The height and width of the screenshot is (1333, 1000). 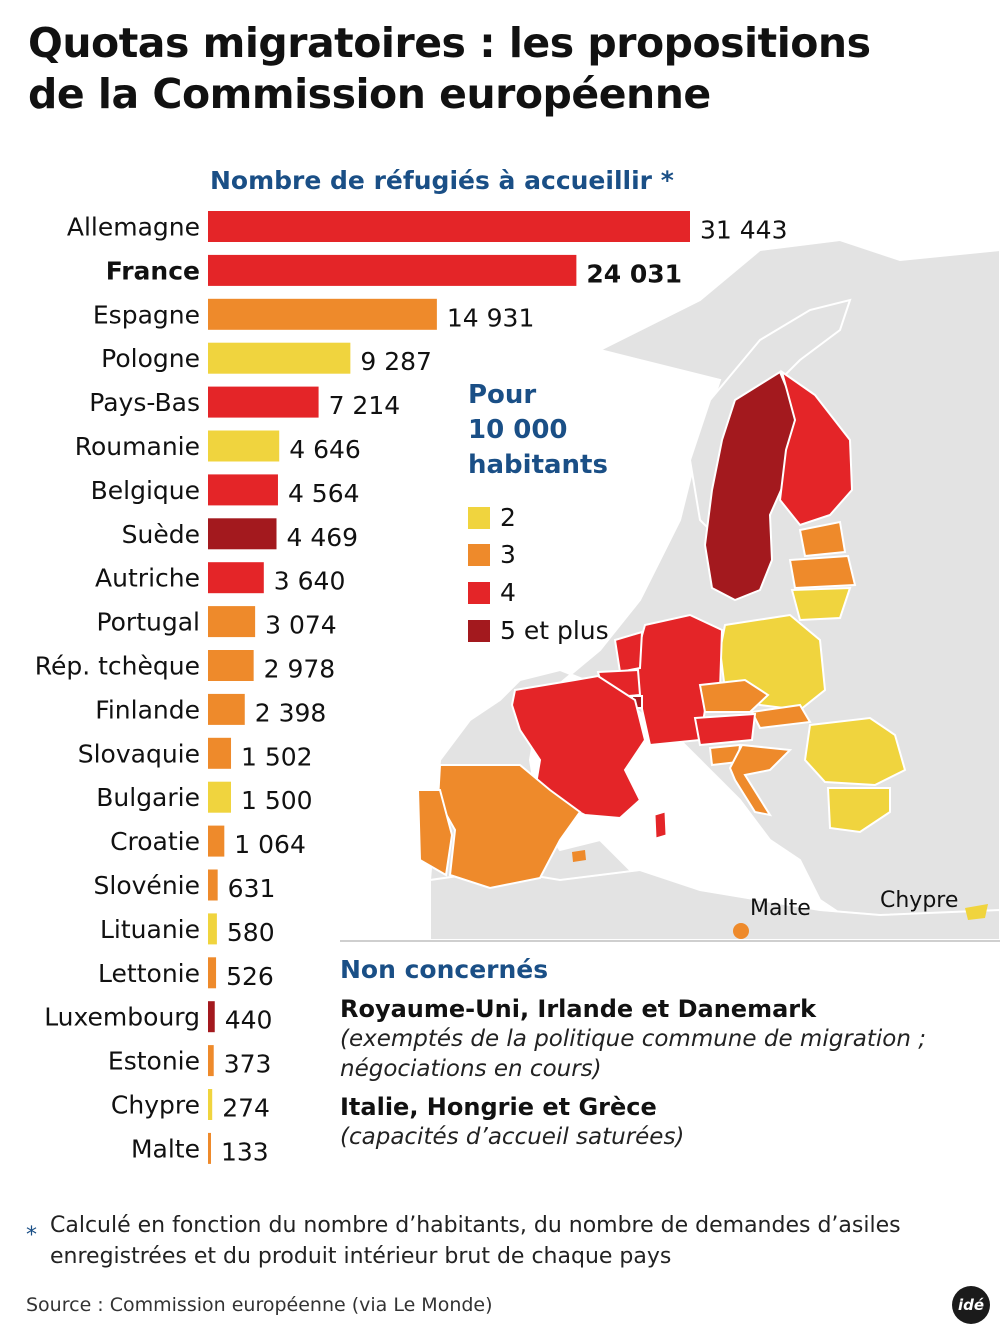 What do you see at coordinates (435, 833) in the screenshot?
I see `map-portugal` at bounding box center [435, 833].